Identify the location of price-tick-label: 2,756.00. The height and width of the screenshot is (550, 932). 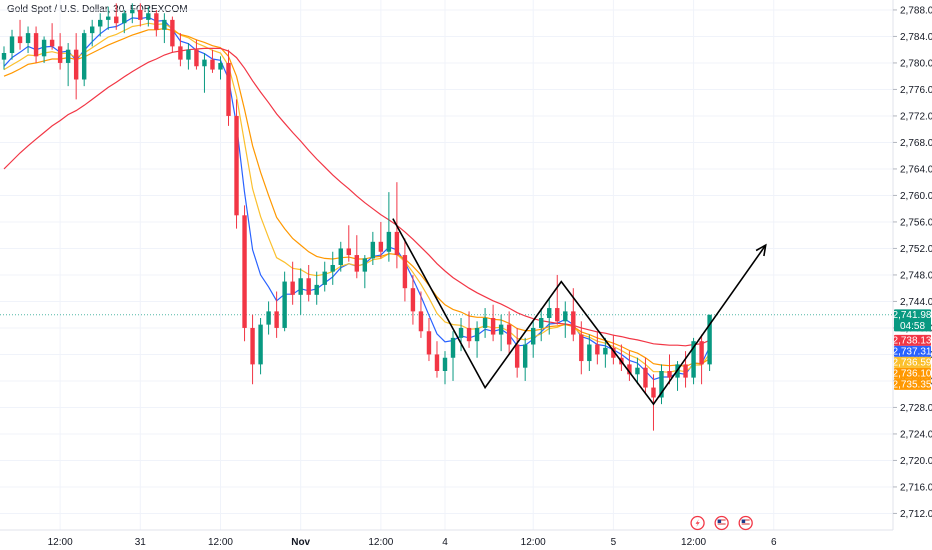
(916, 222).